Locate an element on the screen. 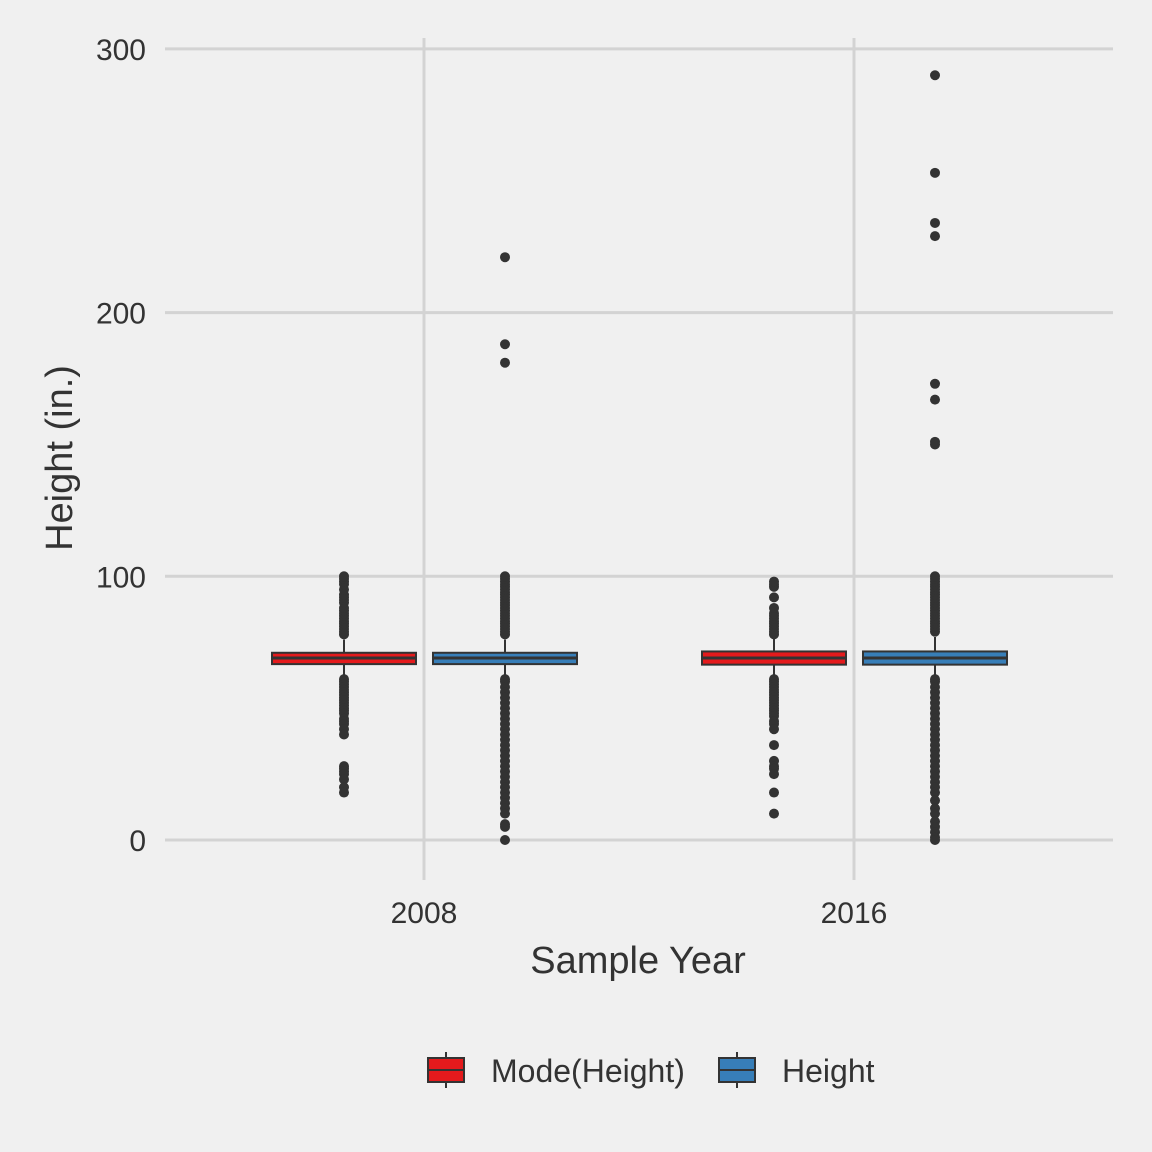 The width and height of the screenshot is (1152, 1152). x-axis-title: Sample Year is located at coordinates (638, 961).